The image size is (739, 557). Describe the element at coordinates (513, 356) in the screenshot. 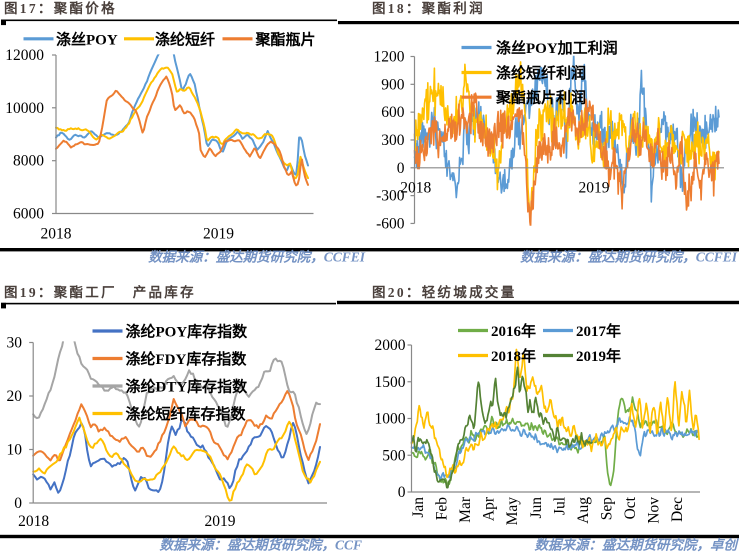

I see `svg-text: 2018年` at that location.